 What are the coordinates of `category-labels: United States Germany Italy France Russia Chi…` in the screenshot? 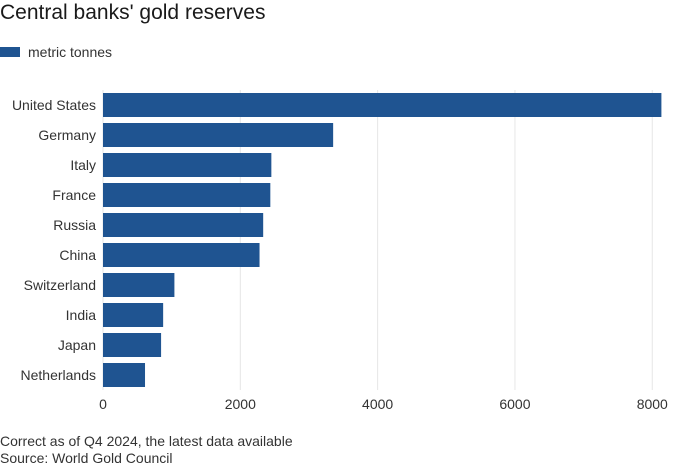 It's located at (54, 240).